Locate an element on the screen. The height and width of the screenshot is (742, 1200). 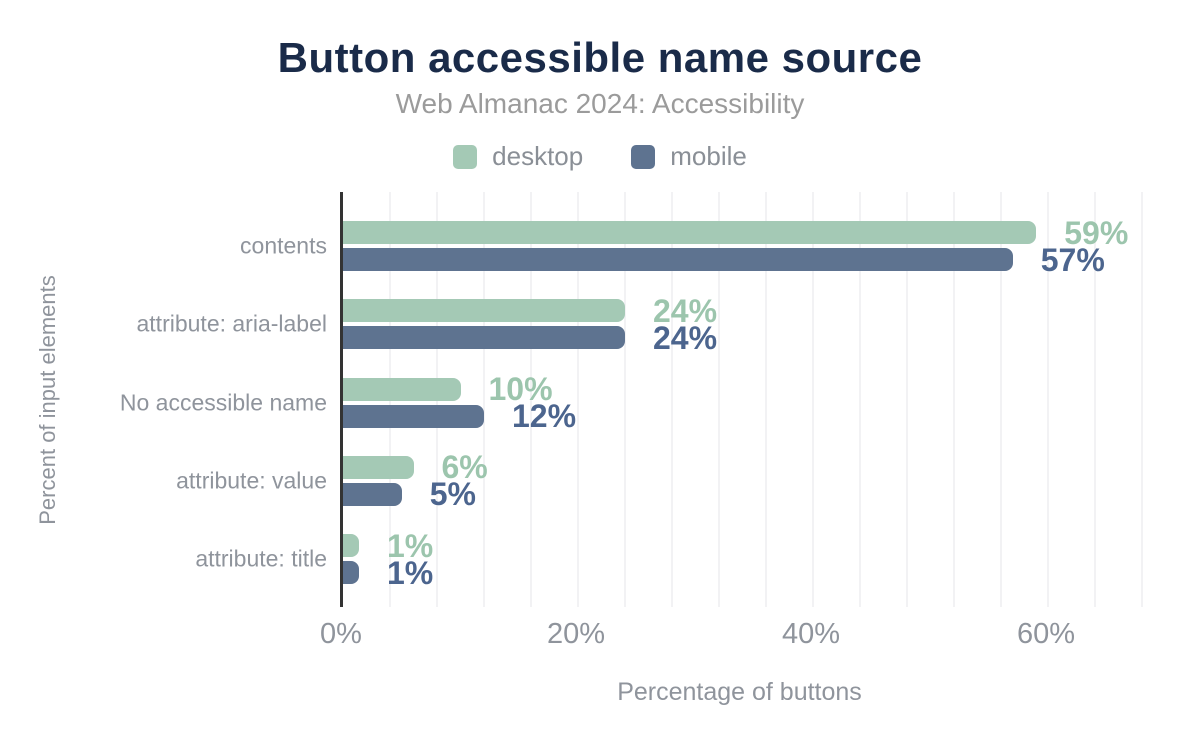
value-label-desktop: 10% is located at coordinates (520, 389).